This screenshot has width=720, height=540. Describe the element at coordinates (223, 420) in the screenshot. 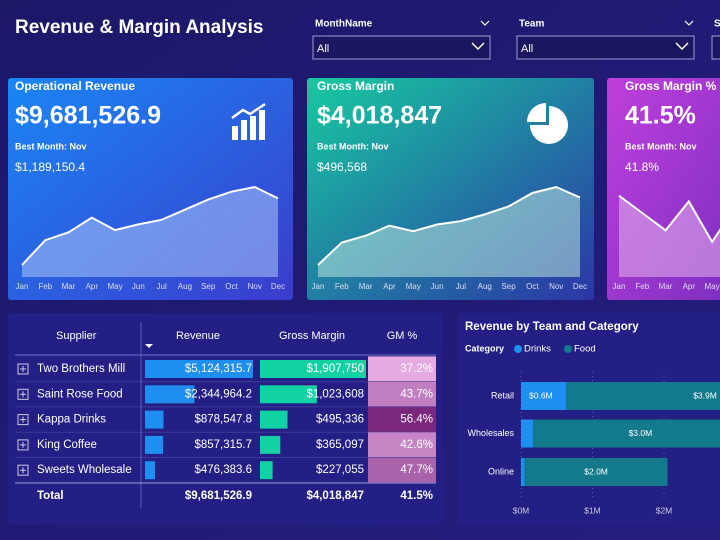

I see `revenue-value: $878,547.8` at that location.